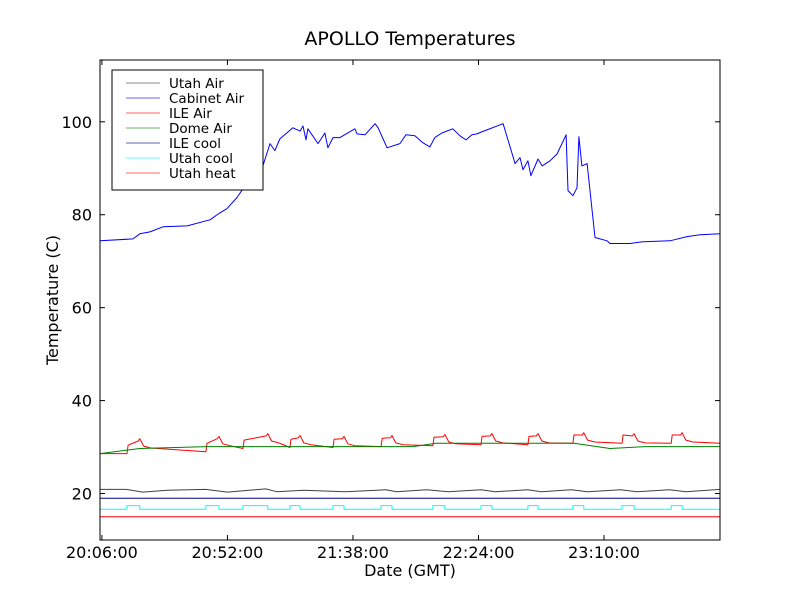 Image resolution: width=800 pixels, height=600 pixels. Describe the element at coordinates (82, 308) in the screenshot. I see `y-tick-label: 60` at that location.